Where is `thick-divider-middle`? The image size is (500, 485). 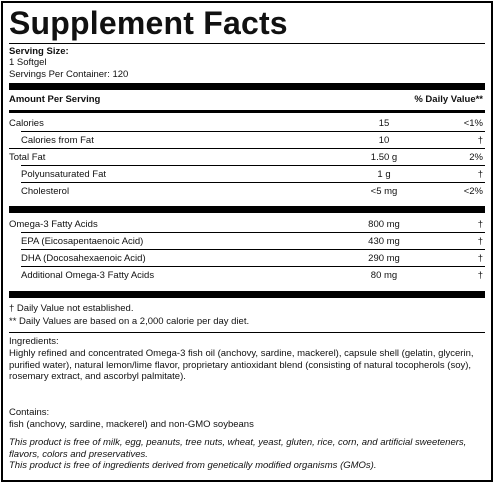 thick-divider-middle is located at coordinates (247, 209).